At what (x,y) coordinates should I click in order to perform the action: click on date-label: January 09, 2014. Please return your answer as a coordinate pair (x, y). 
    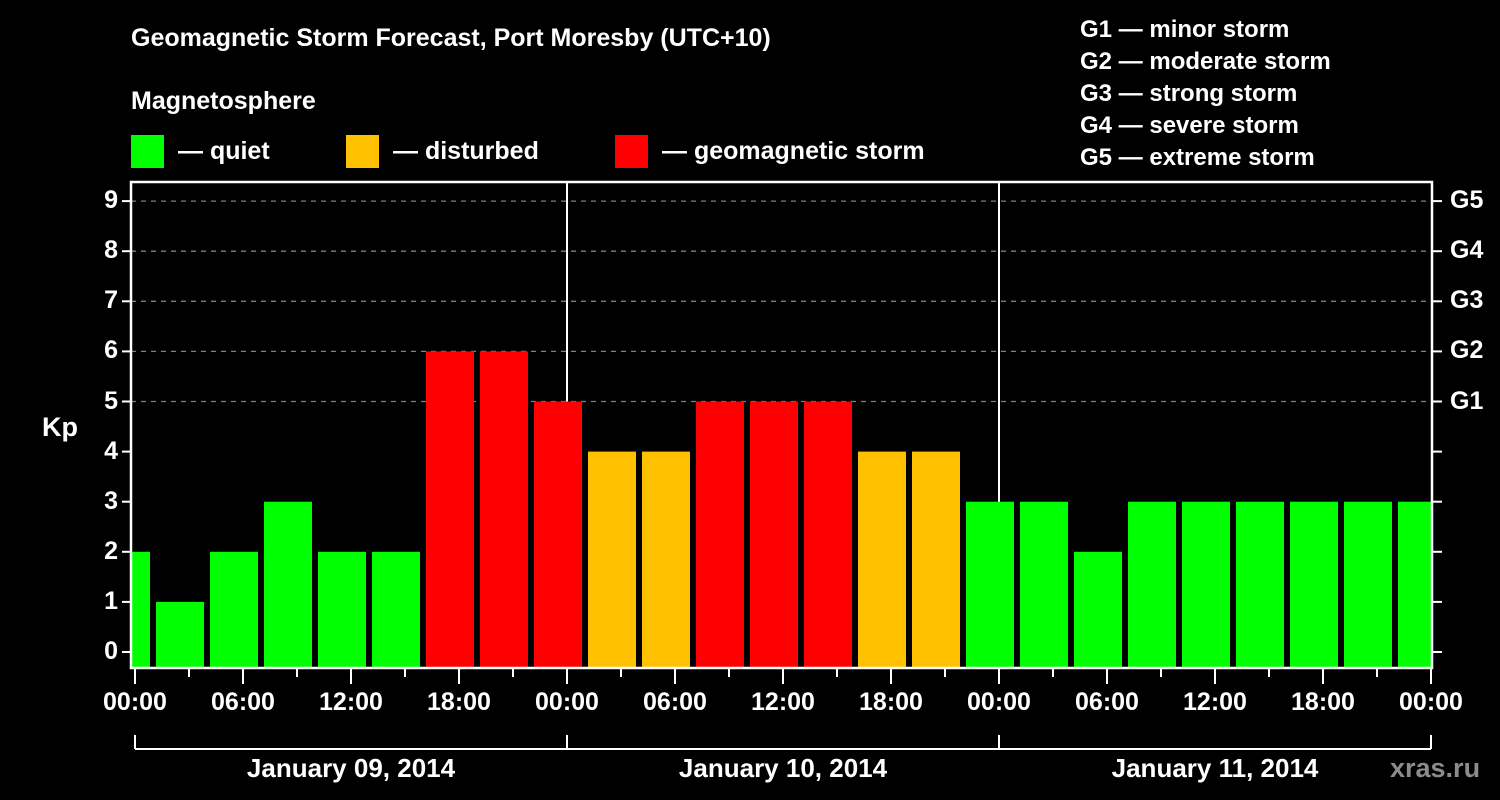
    Looking at the image, I should click on (351, 768).